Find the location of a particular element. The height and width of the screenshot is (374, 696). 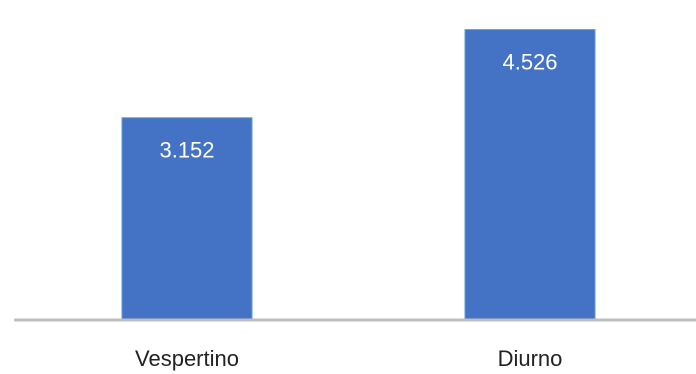

data-label-vespertino: 3.152 is located at coordinates (186, 150).